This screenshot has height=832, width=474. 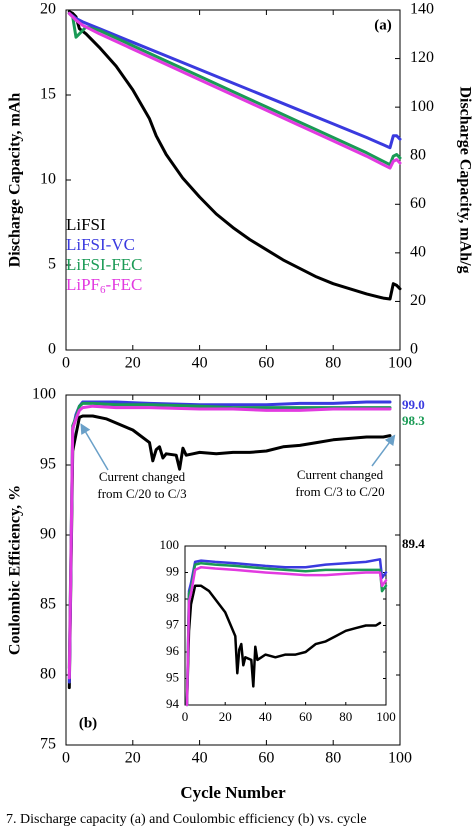 What do you see at coordinates (48, 94) in the screenshot?
I see `y-tick-label: 15` at bounding box center [48, 94].